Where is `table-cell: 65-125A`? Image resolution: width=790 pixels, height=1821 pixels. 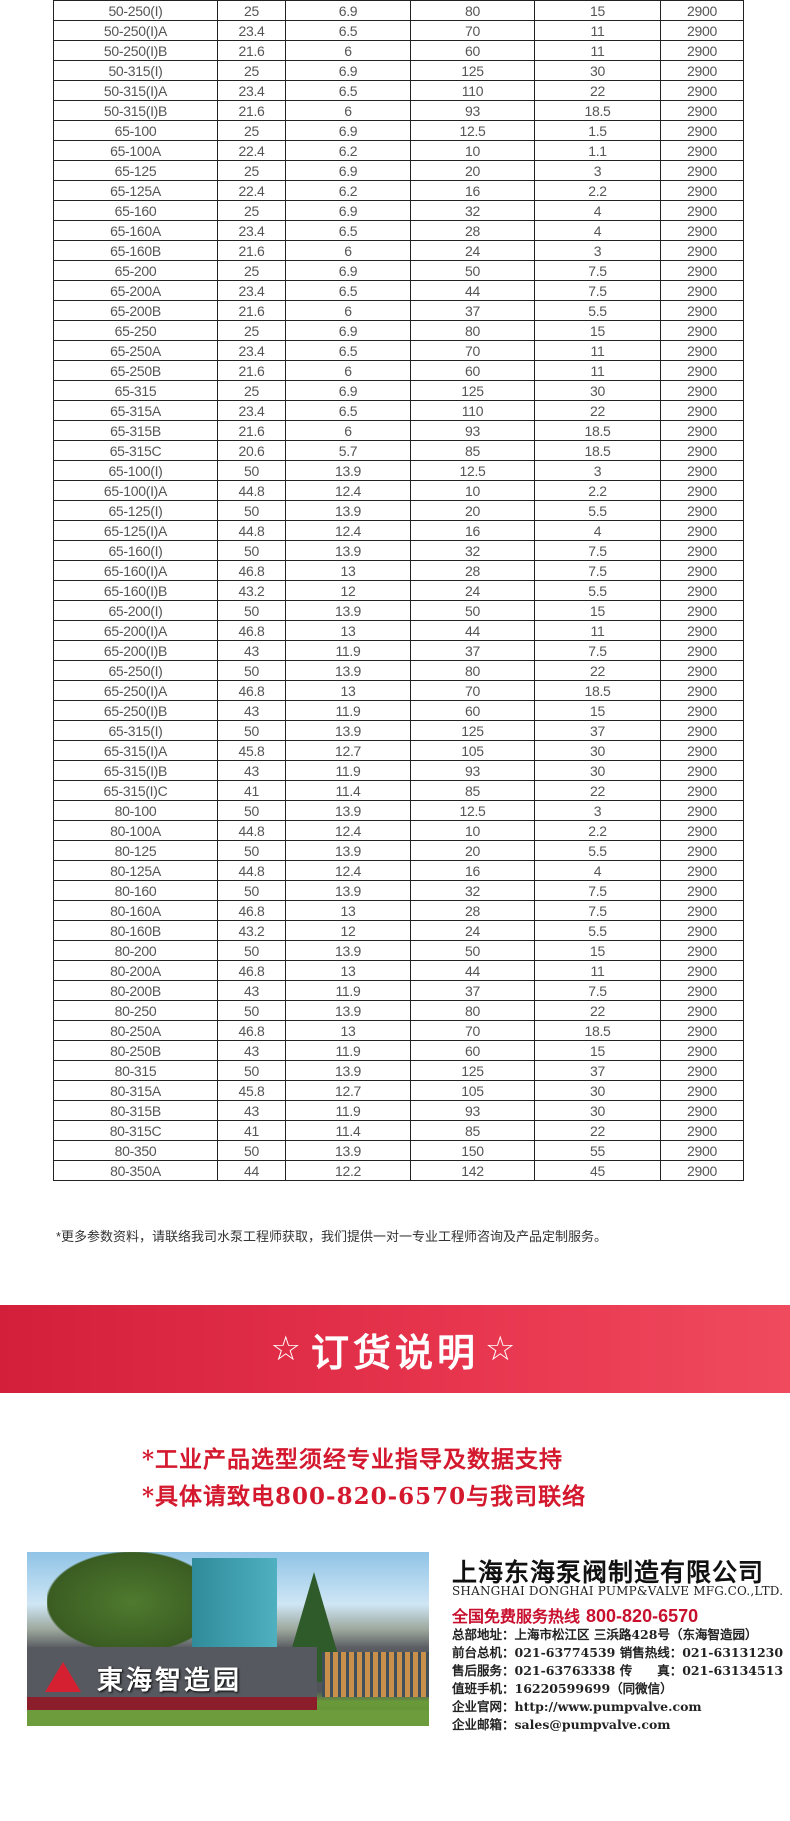
table-cell: 65-125A is located at coordinates (135, 190).